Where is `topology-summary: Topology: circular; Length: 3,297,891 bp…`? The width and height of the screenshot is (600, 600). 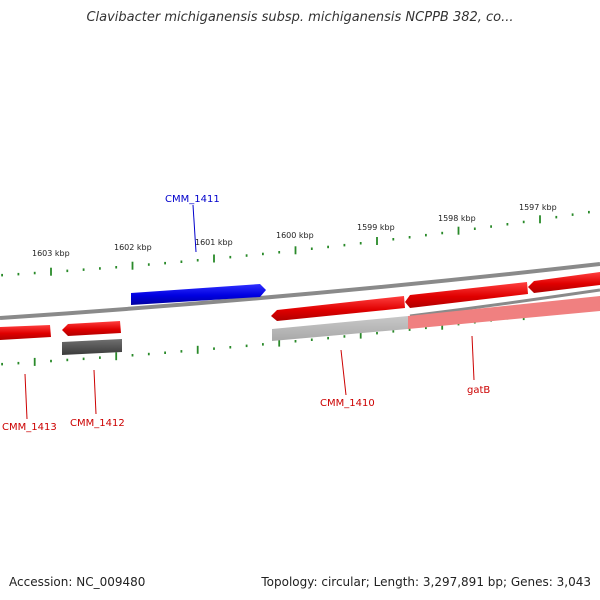
topology-summary: Topology: circular; Length: 3,297,891 bp… is located at coordinates (426, 582).